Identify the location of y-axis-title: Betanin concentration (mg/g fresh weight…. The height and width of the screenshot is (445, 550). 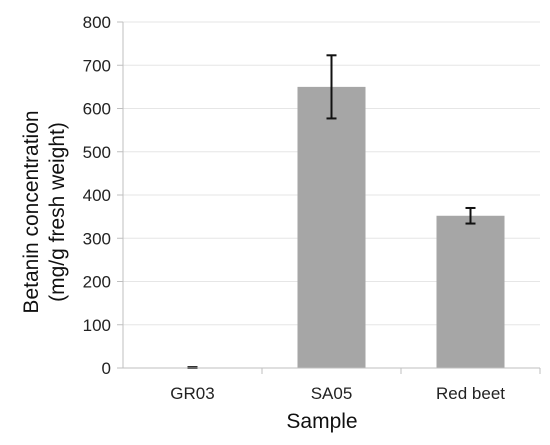
(44, 211).